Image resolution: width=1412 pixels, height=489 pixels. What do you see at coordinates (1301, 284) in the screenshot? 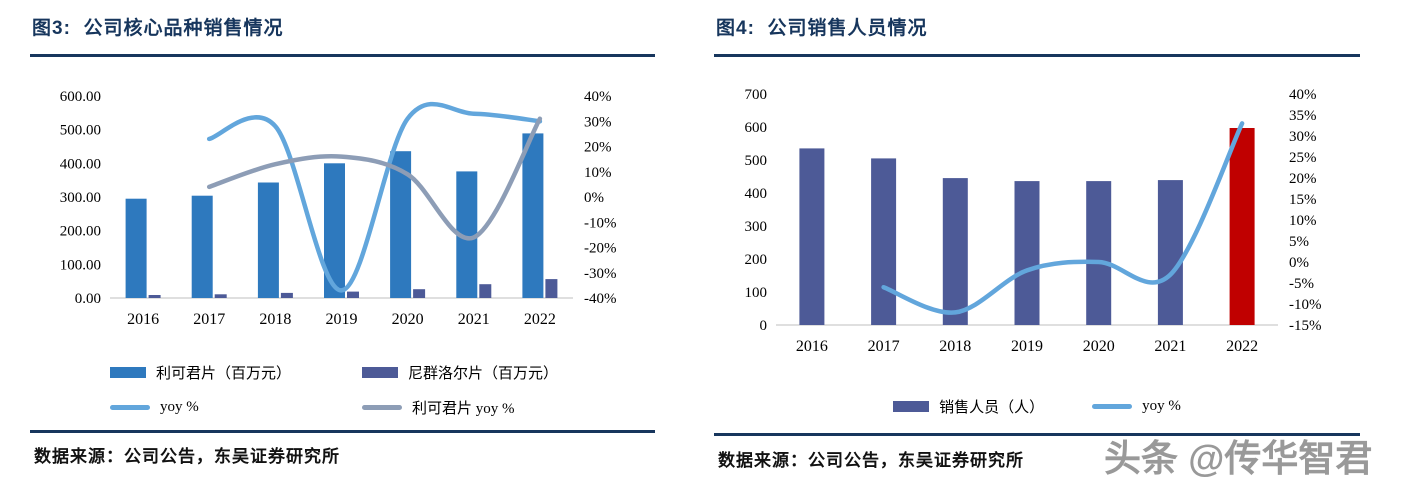
I see `svg-text: -5%` at bounding box center [1301, 284].